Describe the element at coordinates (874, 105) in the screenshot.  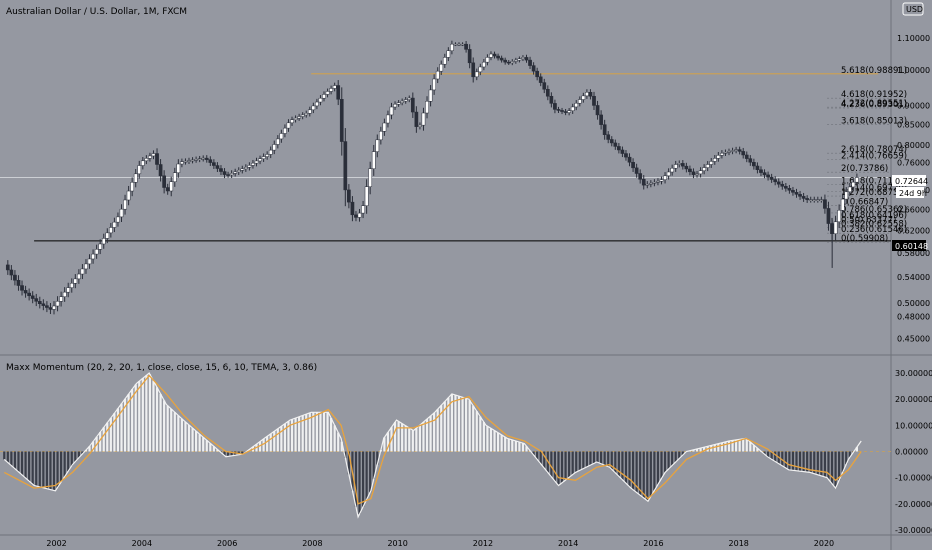
I see `fib-level-label: 4.236(0.89301)` at that location.